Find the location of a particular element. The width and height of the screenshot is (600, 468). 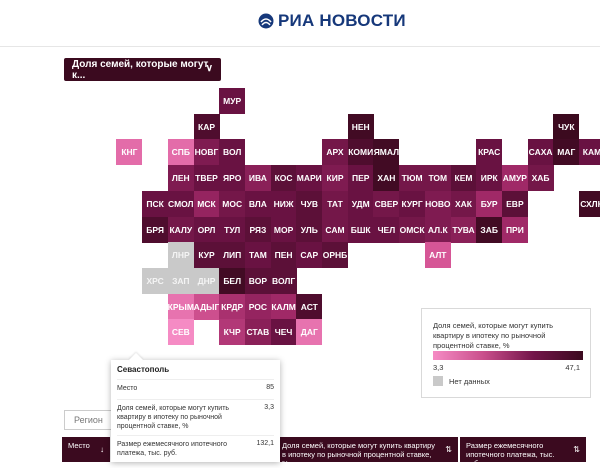

region-tile-лип: ЛИП is located at coordinates (232, 255).